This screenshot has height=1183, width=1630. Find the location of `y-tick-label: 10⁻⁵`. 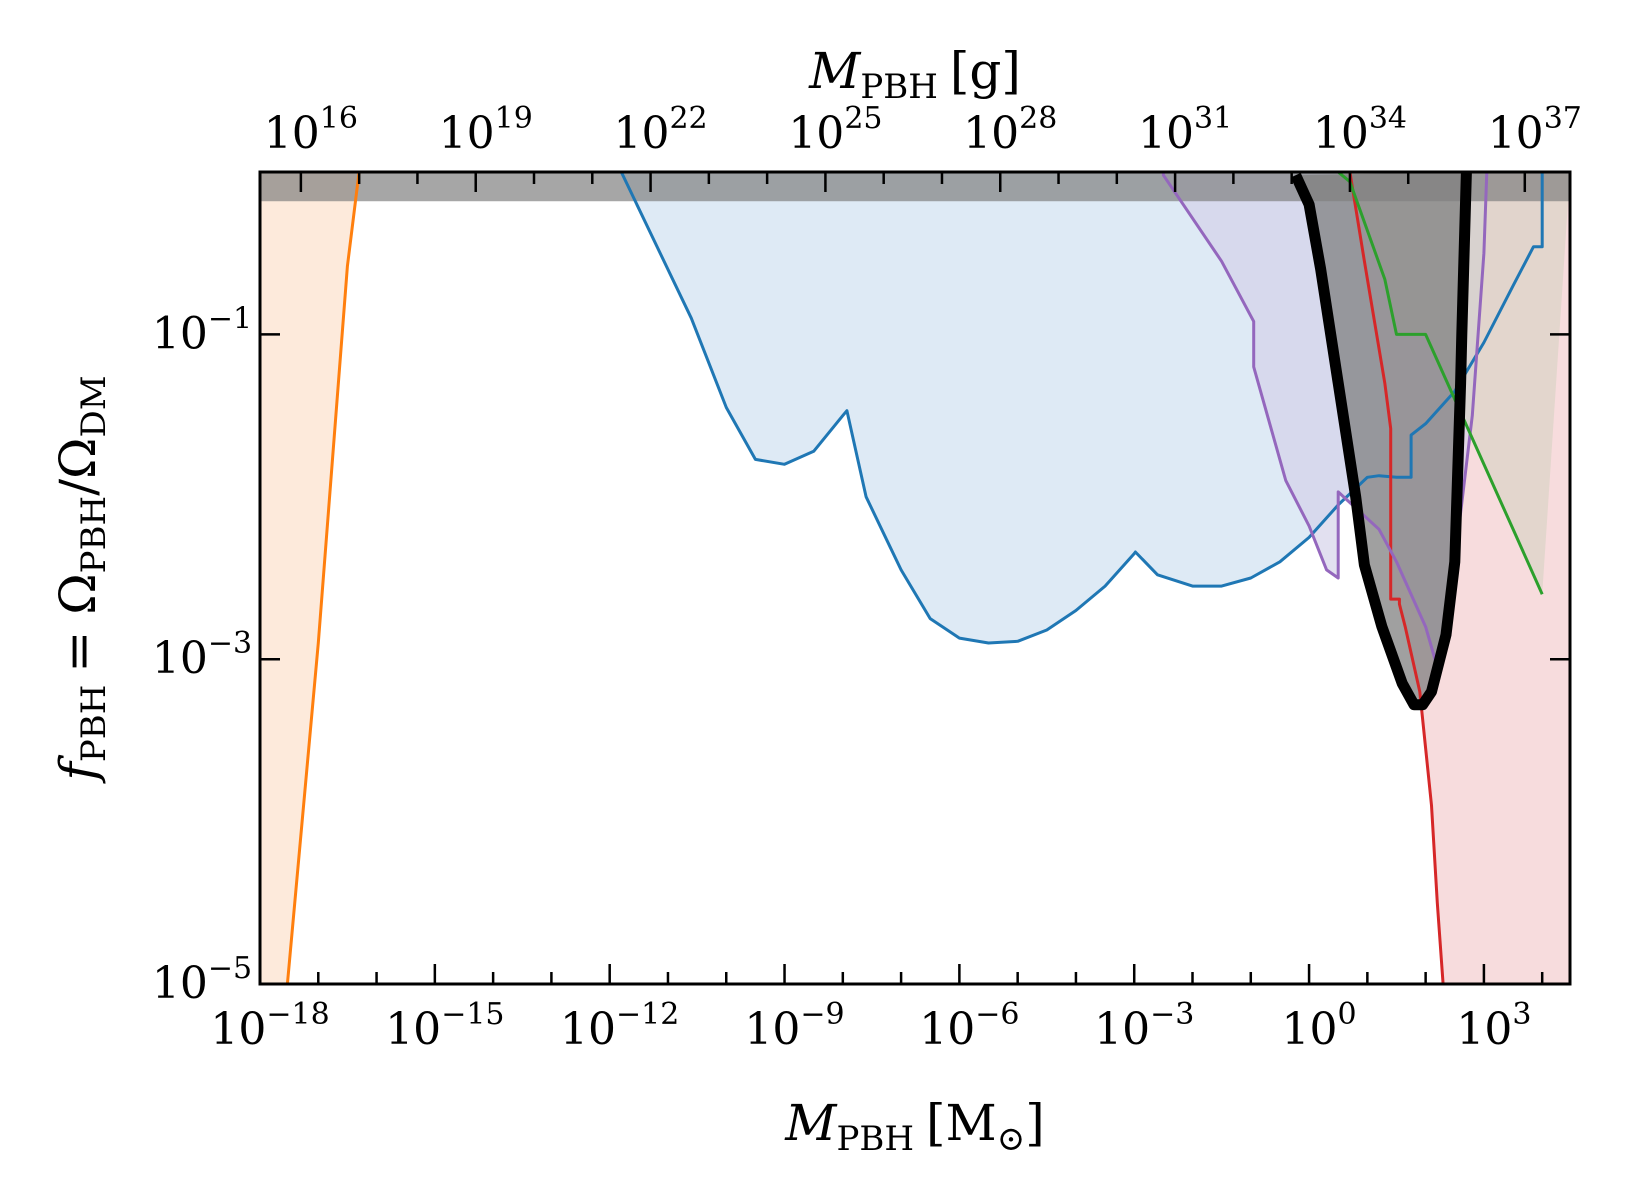

y-tick-label: 10⁻⁵ is located at coordinates (202, 980).